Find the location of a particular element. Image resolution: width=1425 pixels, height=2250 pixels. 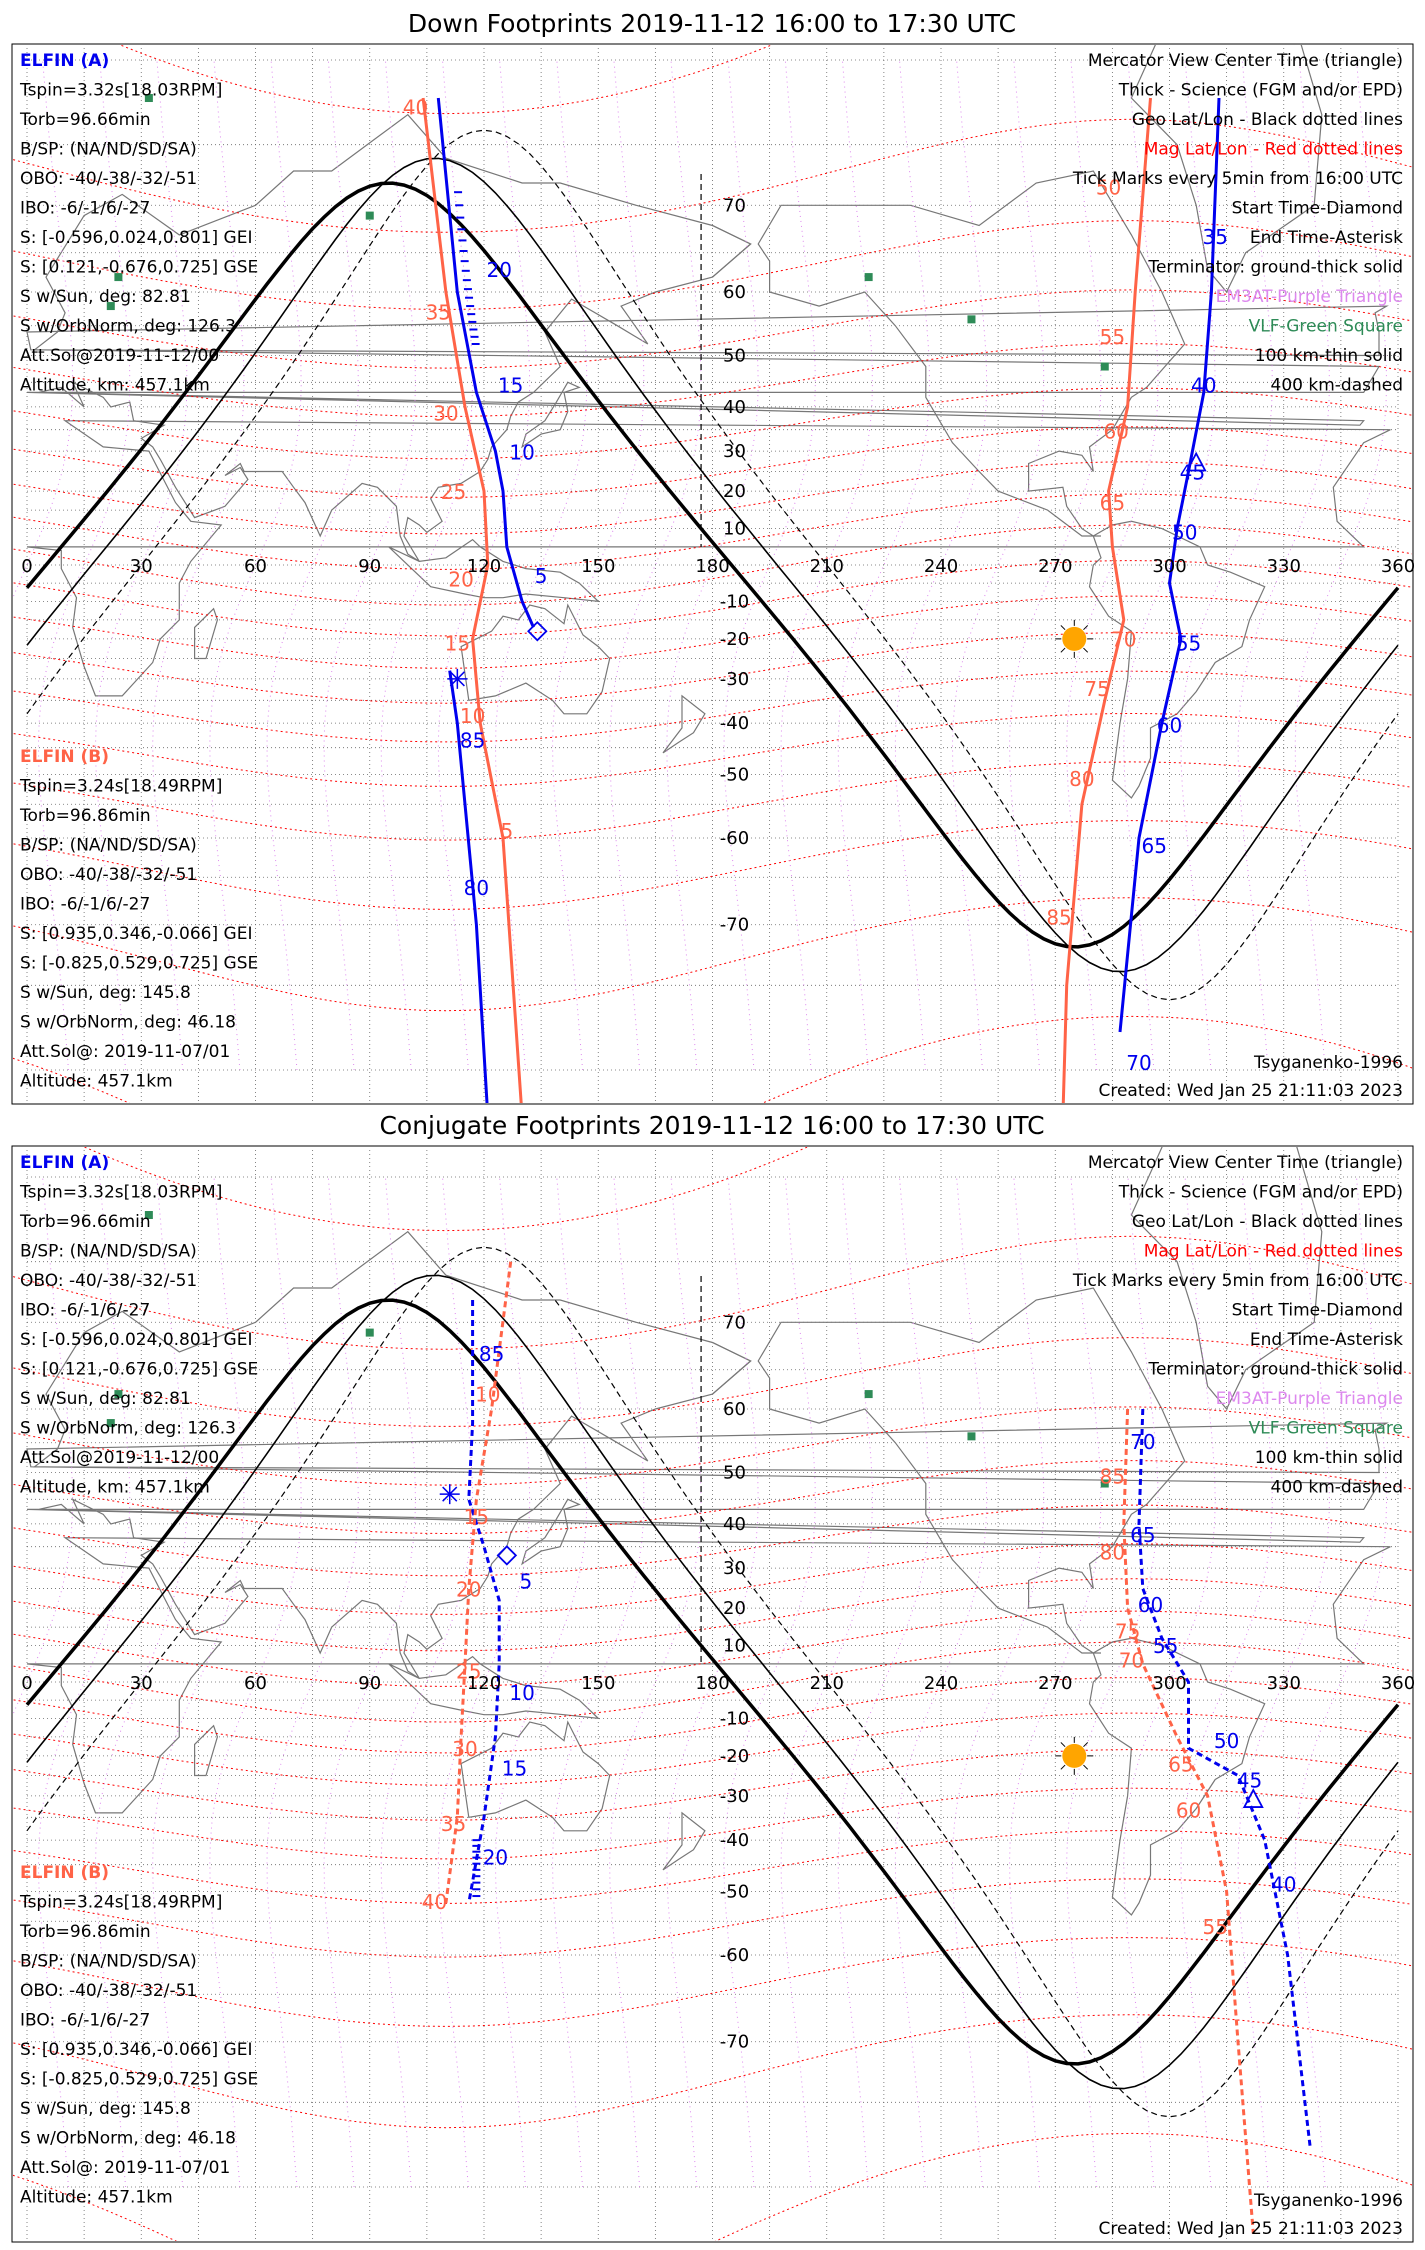

longitude-tick-label: 330 is located at coordinates (1284, 1683).